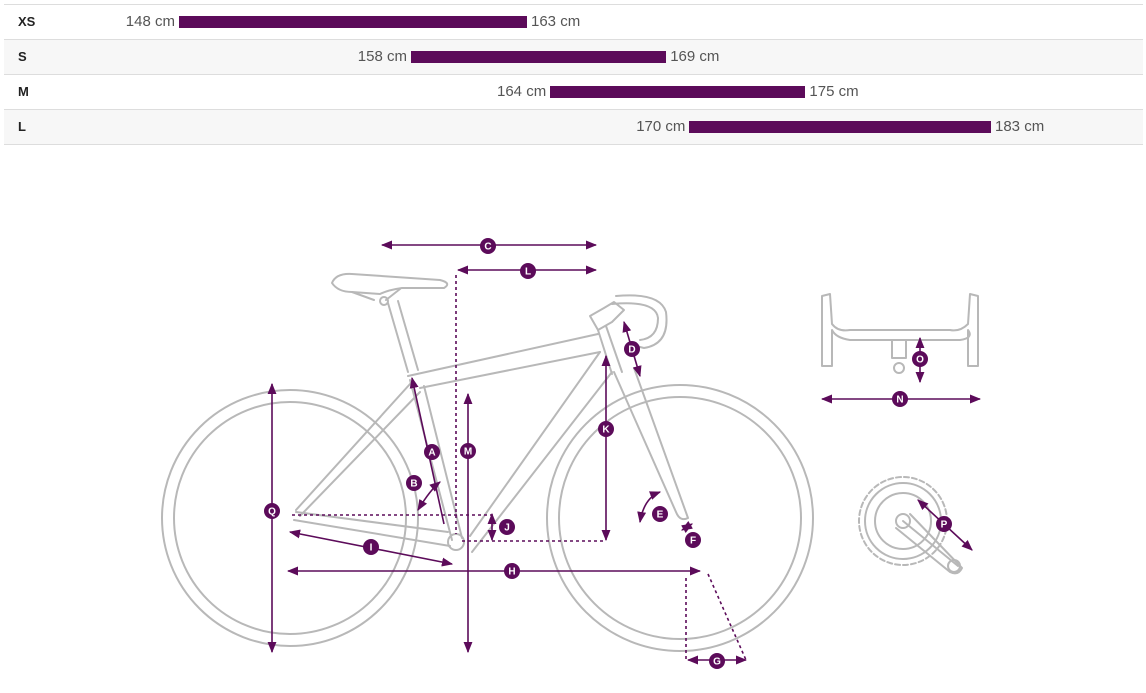 Image resolution: width=1146 pixels, height=693 pixels. Describe the element at coordinates (651, 444) in the screenshot. I see `fork` at that location.